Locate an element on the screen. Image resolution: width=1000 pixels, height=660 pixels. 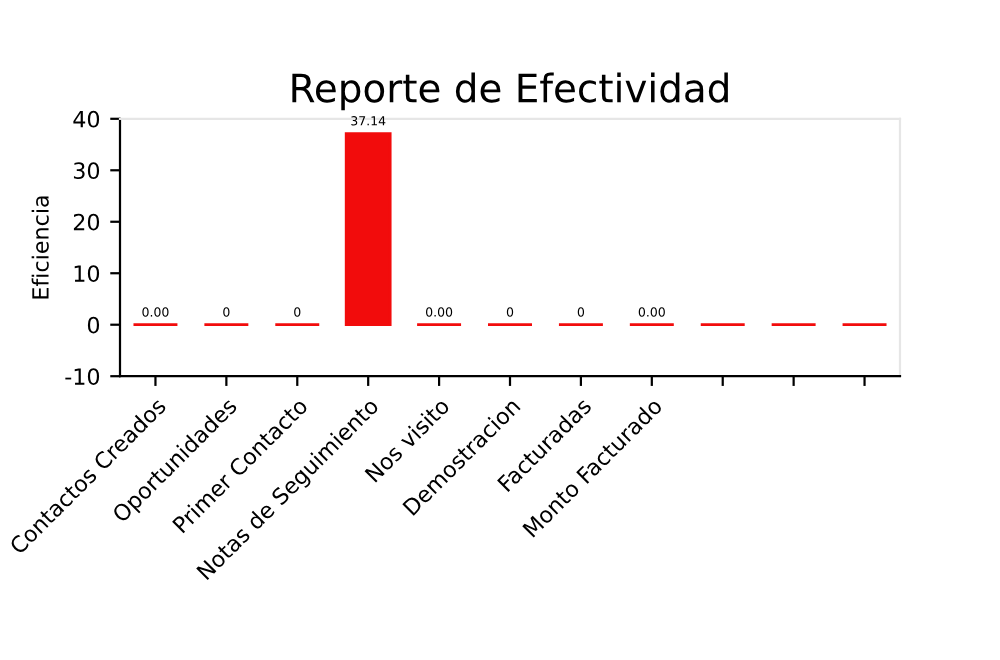
y-tick-label: 0 is located at coordinates (93, 325).